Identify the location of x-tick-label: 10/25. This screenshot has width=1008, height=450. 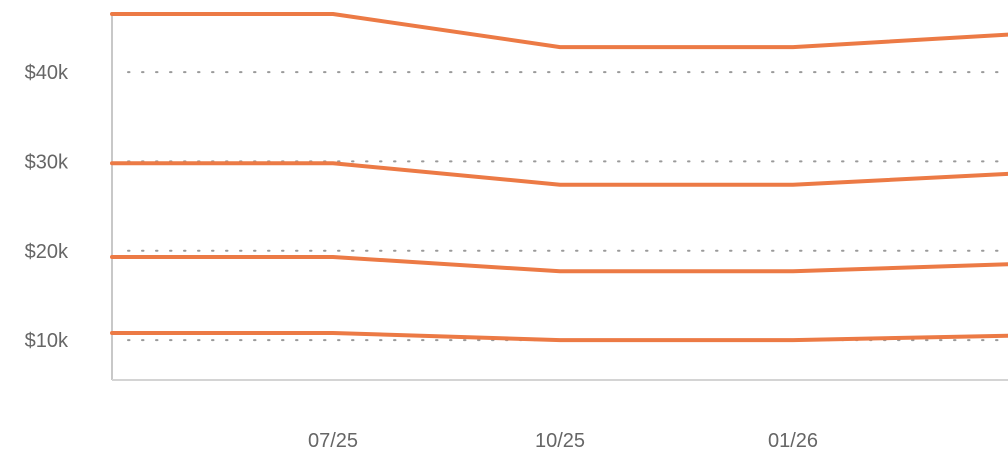
(560, 440).